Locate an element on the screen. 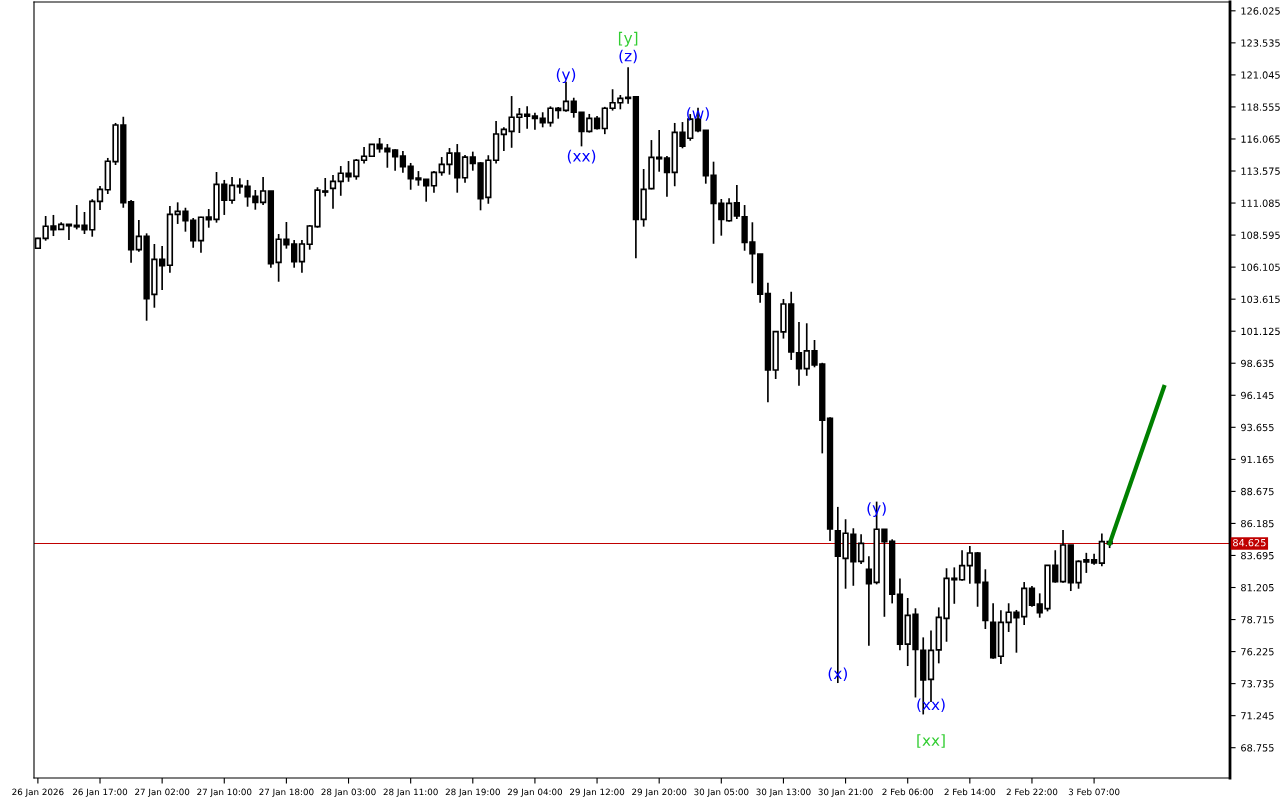  y-tick-label: 106.105 is located at coordinates (1260, 267).